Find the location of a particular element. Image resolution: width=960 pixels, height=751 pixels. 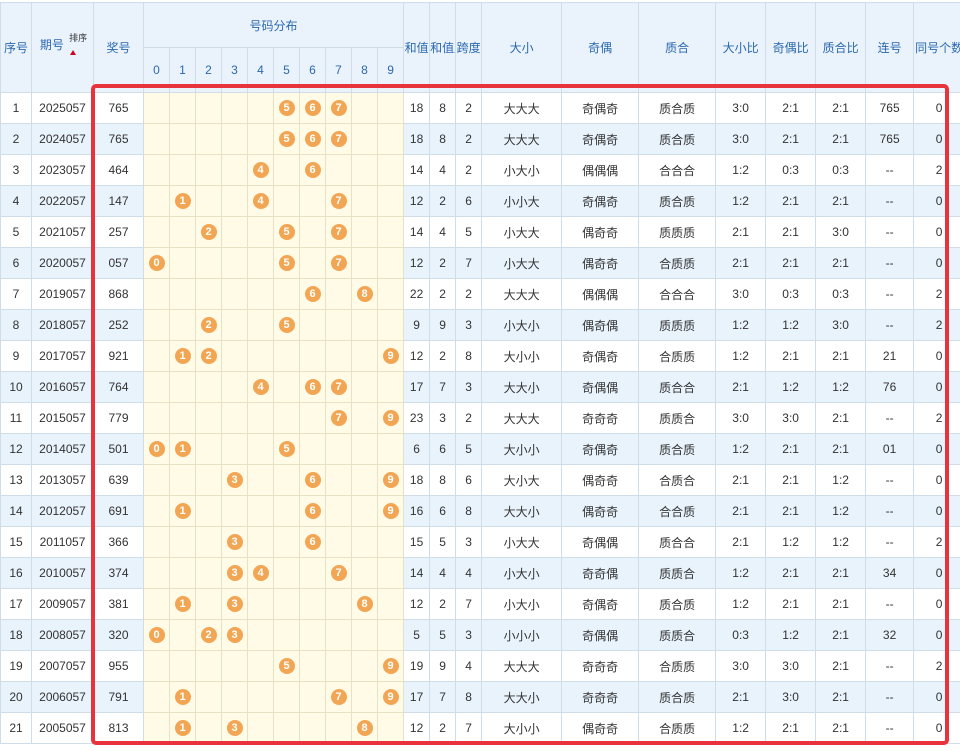

prime-composite-ratio-cell: 2:1 is located at coordinates (841, 604).